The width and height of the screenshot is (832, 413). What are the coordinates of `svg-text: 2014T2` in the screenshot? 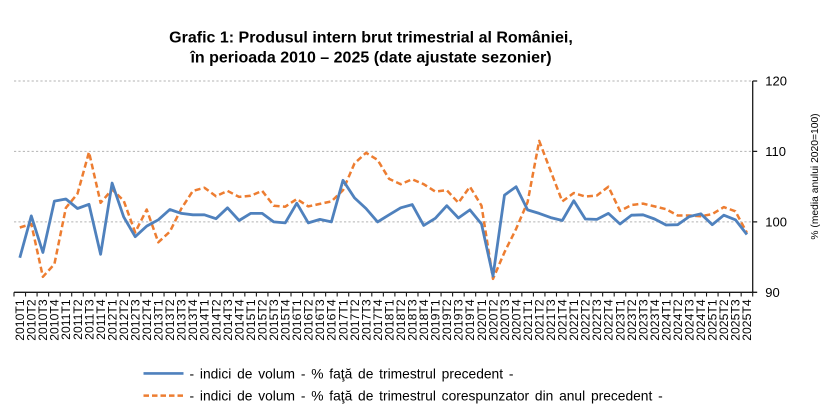 It's located at (216, 320).